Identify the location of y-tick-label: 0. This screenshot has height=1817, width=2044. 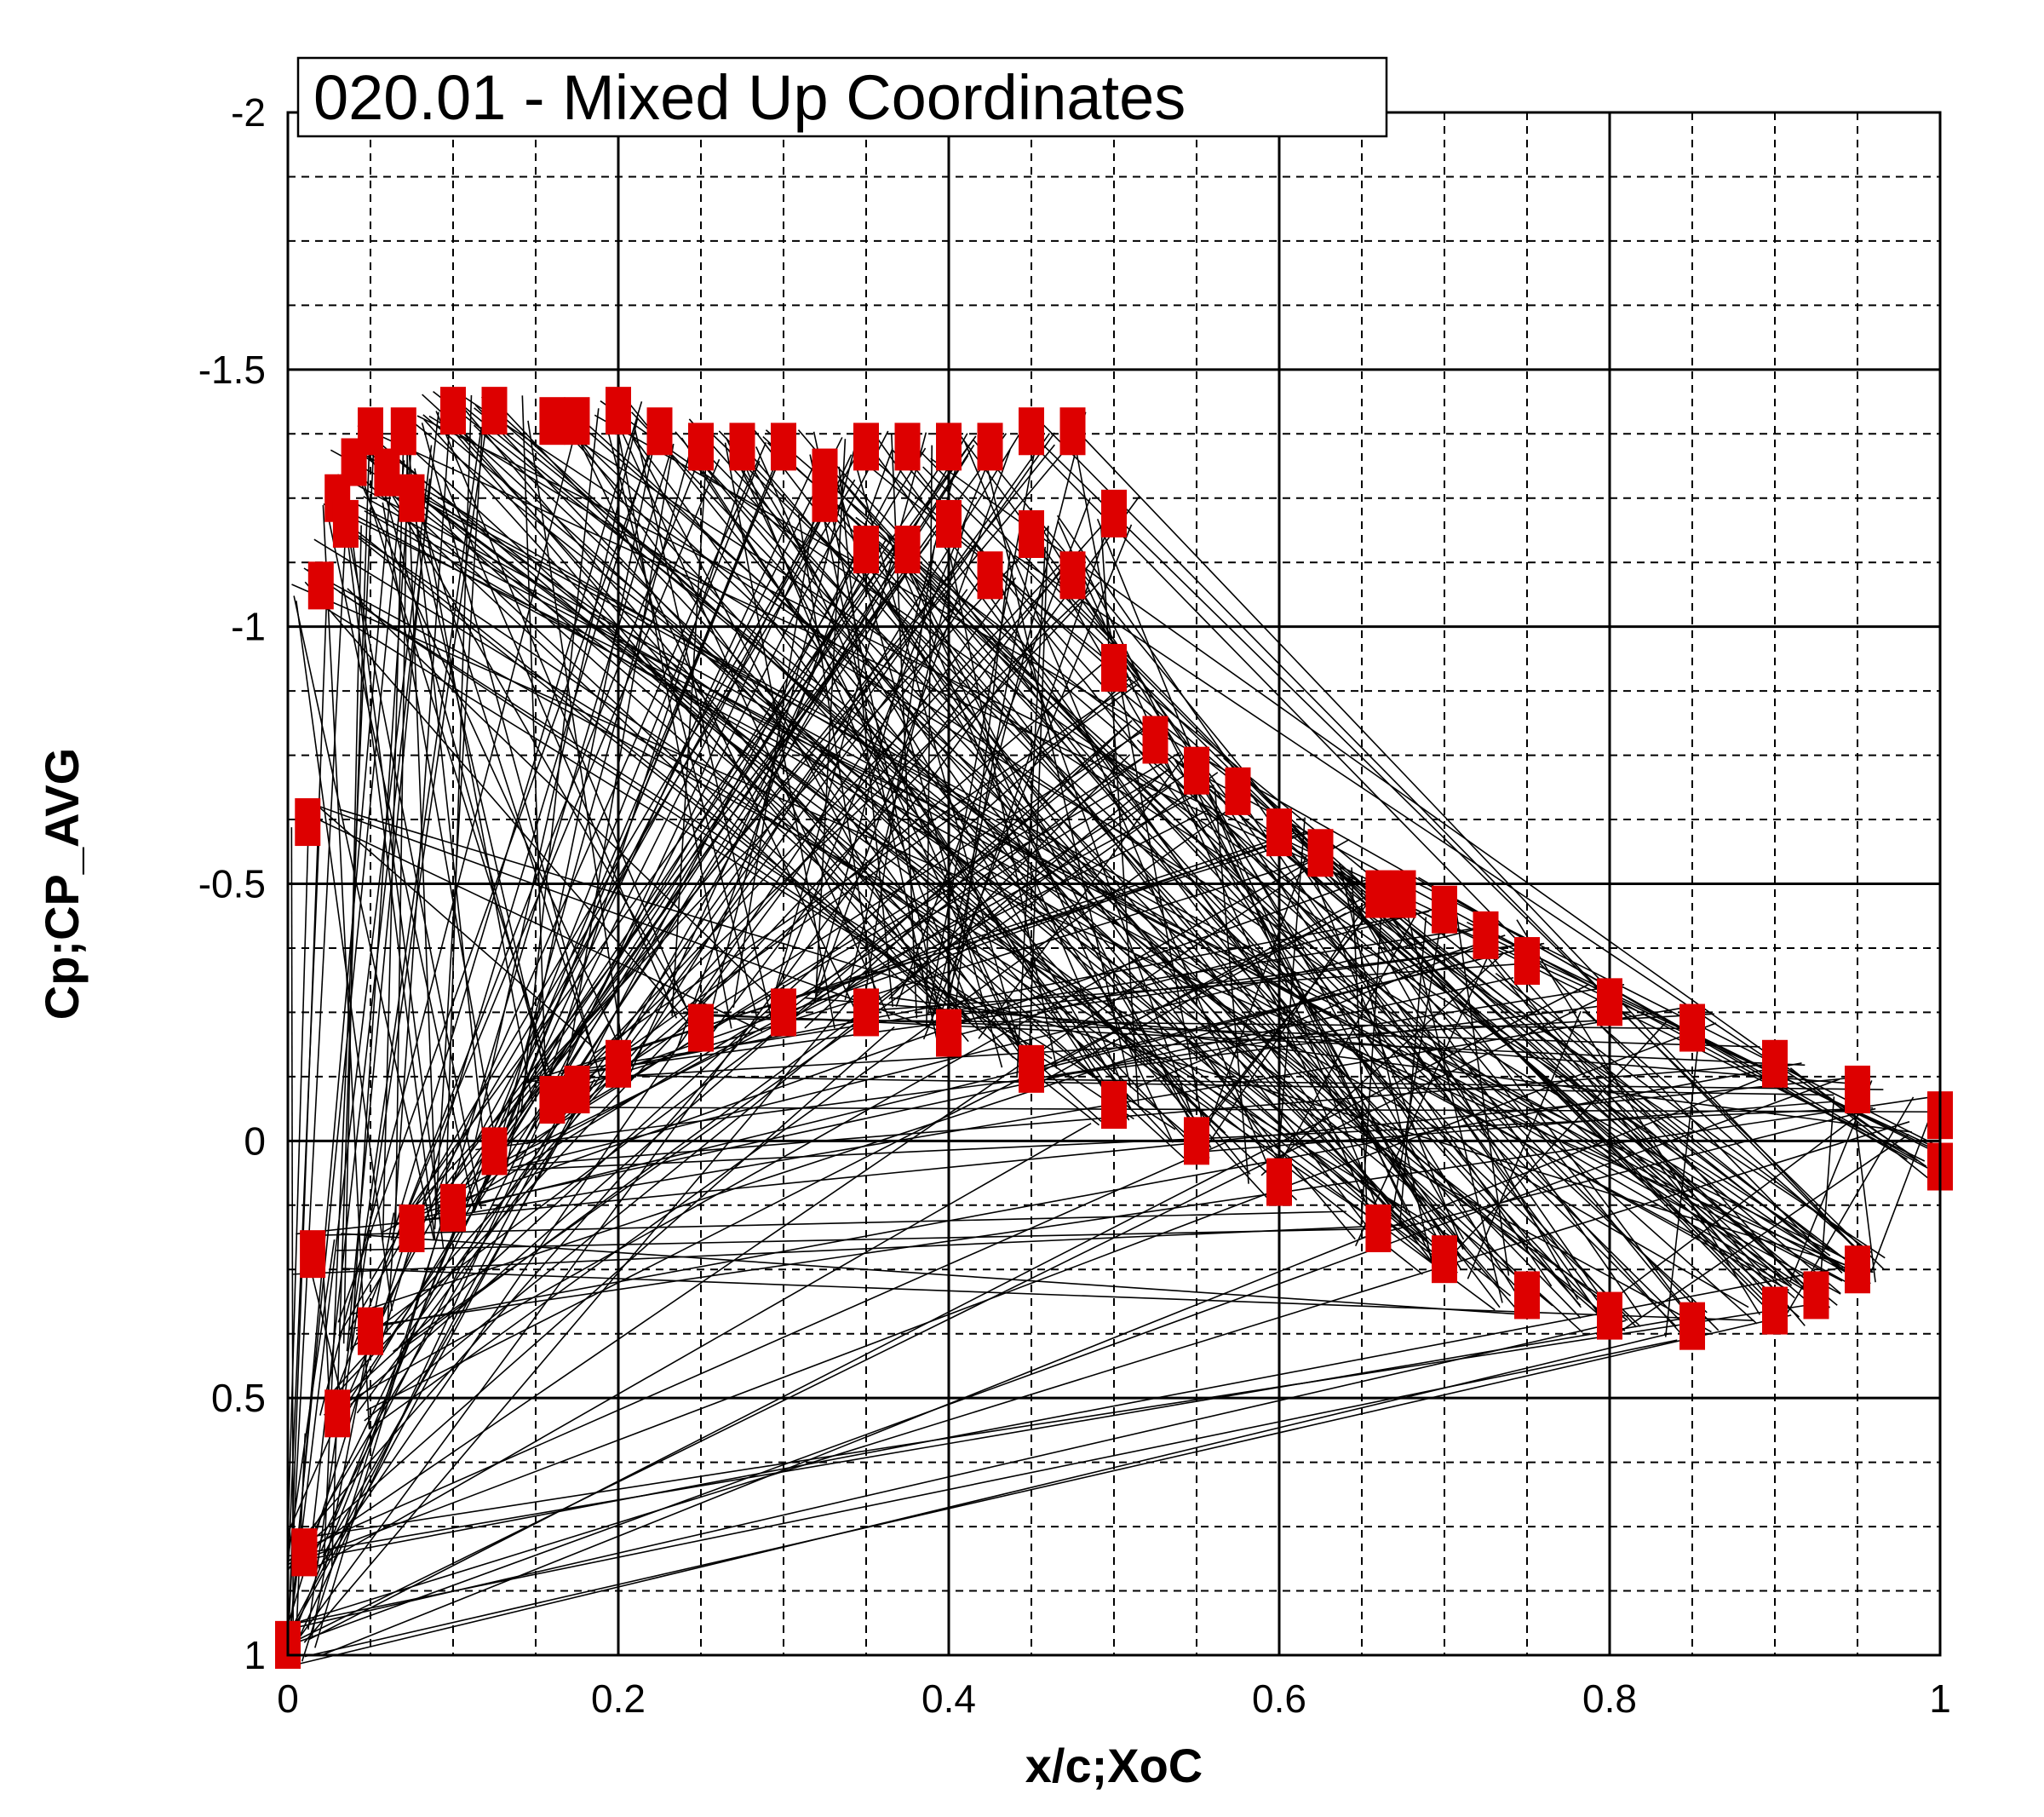
(255, 1141).